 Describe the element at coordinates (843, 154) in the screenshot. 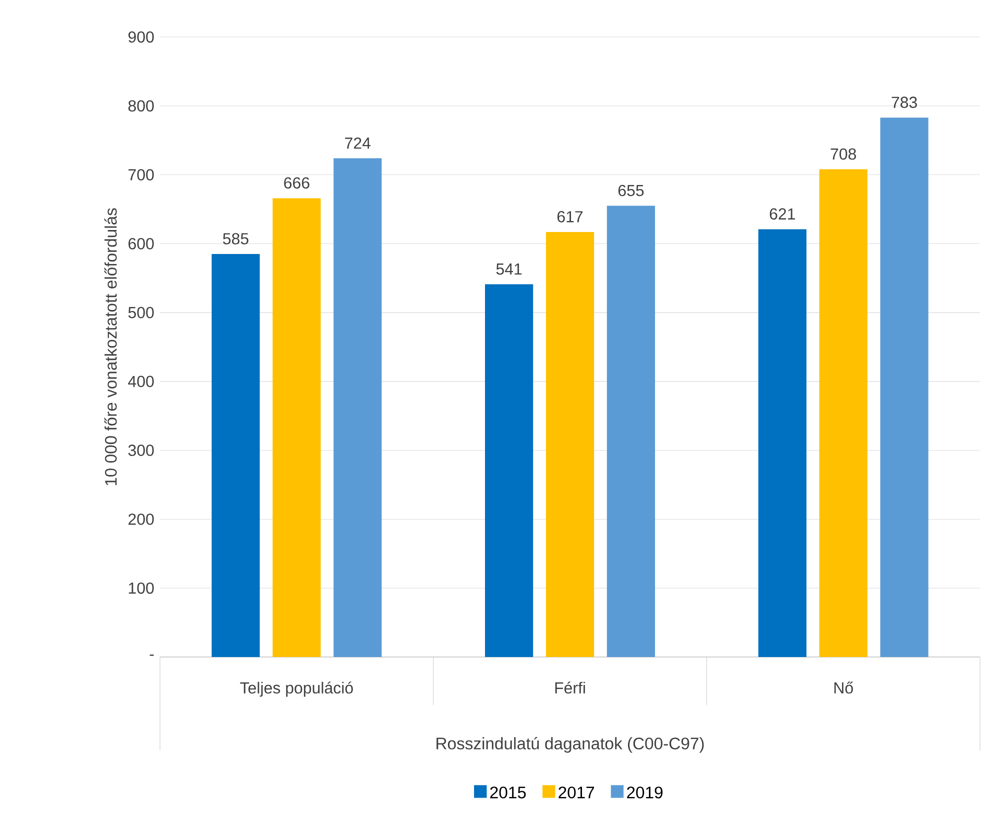

I see `data-label: 708` at that location.